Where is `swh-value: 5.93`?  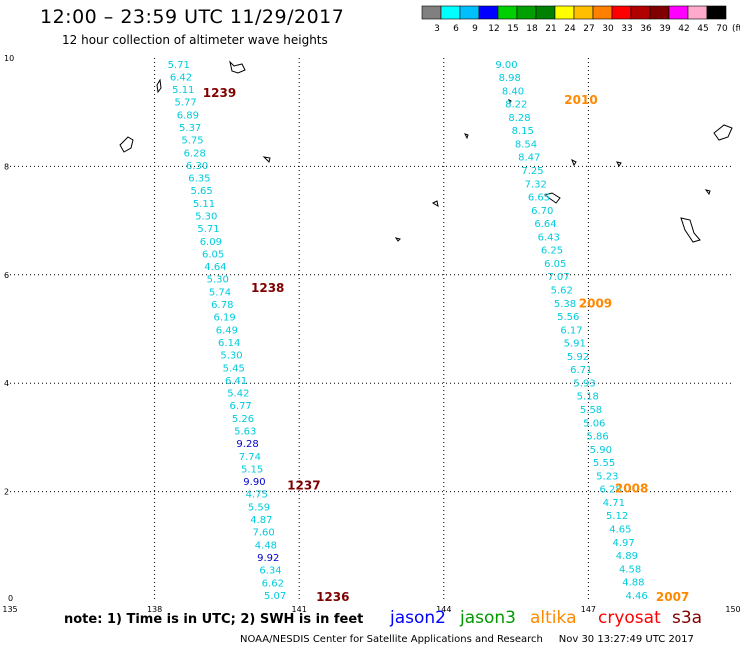
swh-value: 5.93 is located at coordinates (584, 383).